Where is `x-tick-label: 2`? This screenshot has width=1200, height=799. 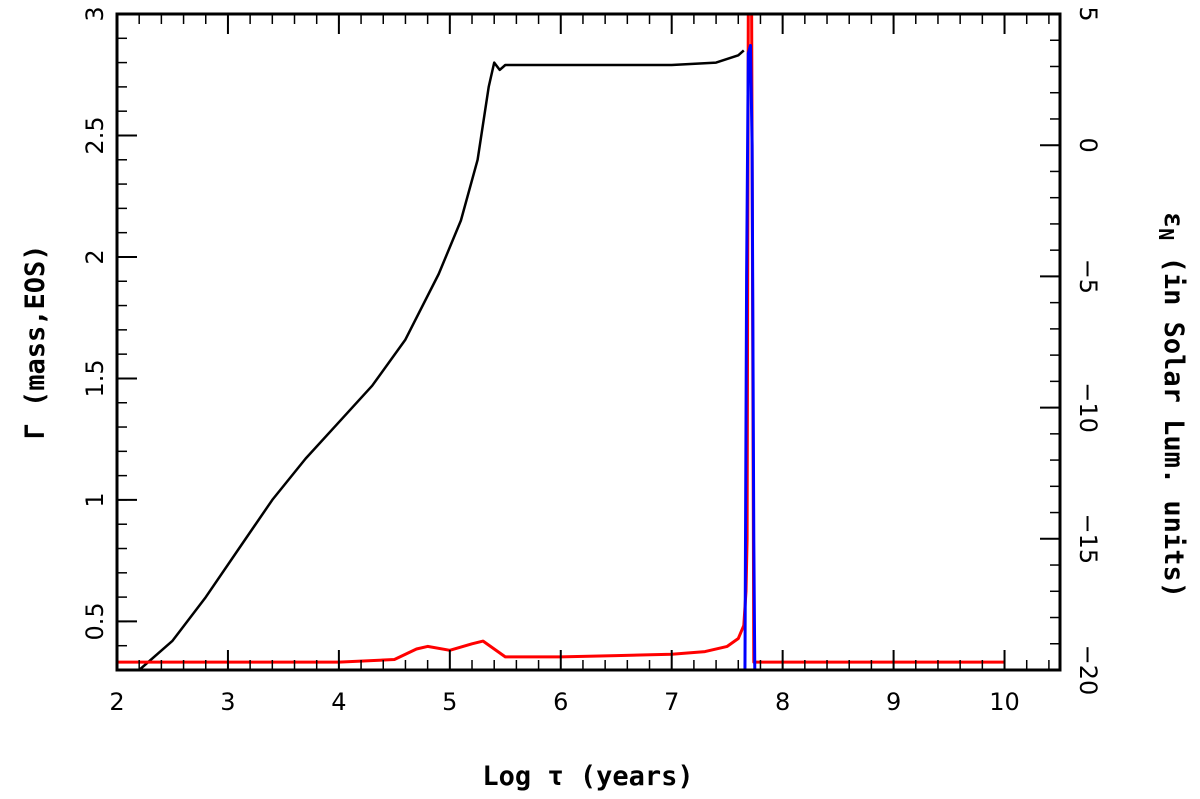
x-tick-label: 2 is located at coordinates (116, 702).